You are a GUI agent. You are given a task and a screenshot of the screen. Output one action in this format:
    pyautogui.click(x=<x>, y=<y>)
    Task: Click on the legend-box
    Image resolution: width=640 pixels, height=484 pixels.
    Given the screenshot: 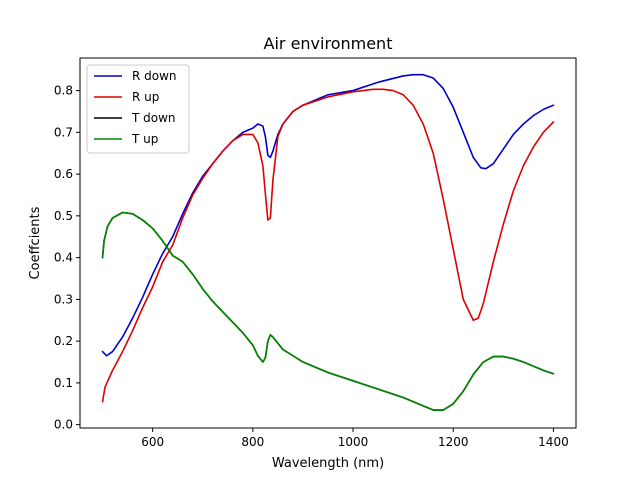 What is the action you would take?
    pyautogui.click(x=138, y=109)
    